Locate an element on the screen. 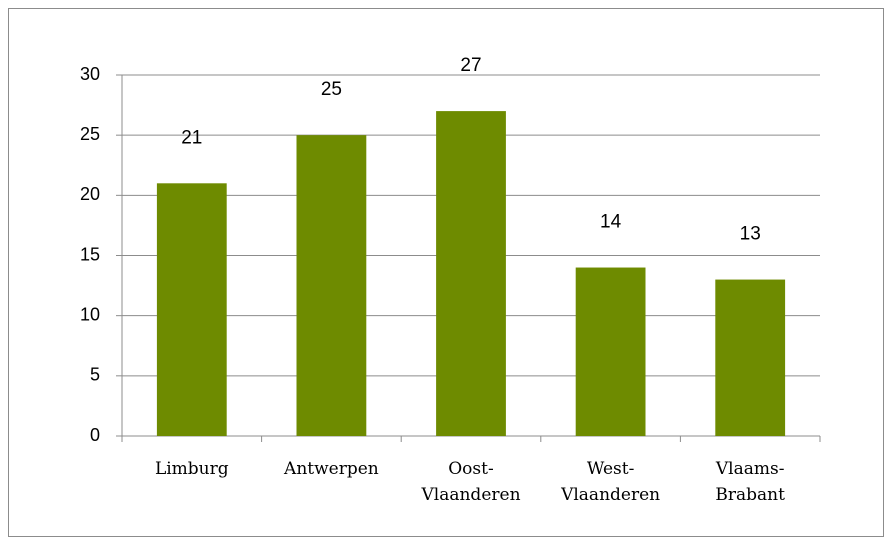  data-label: 21 is located at coordinates (191, 137).